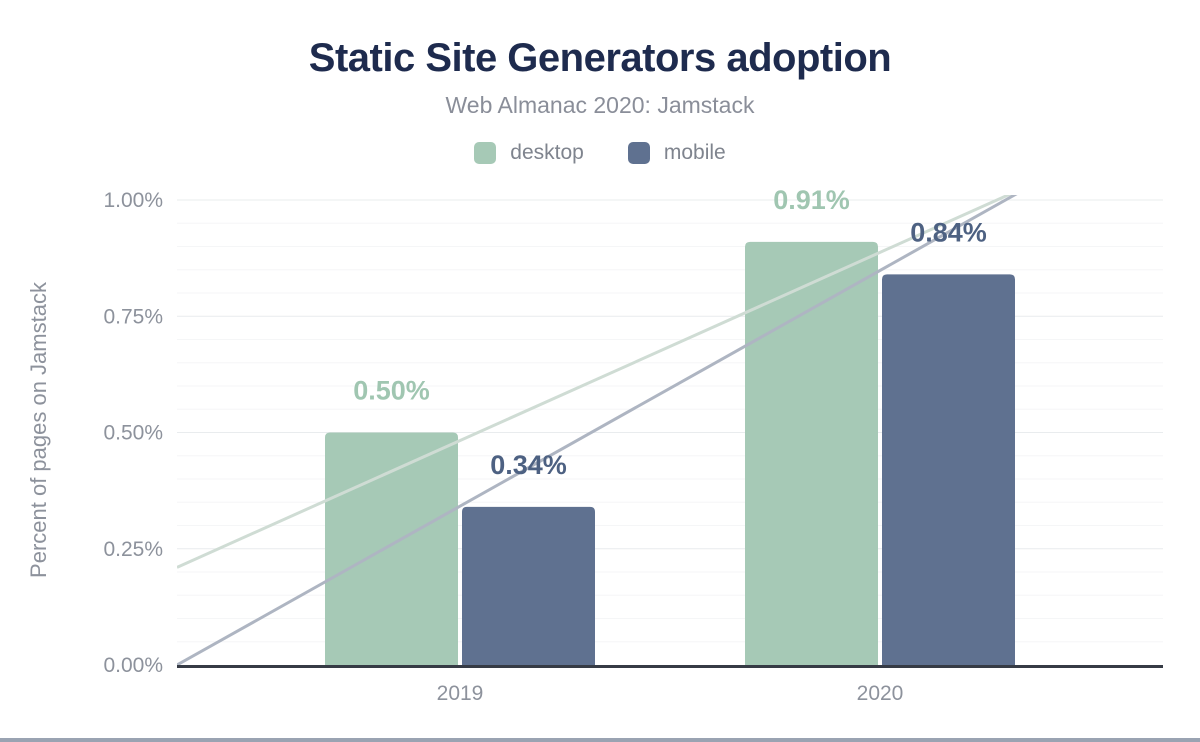 The width and height of the screenshot is (1200, 742). I want to click on bar-mobile-2019, so click(528, 586).